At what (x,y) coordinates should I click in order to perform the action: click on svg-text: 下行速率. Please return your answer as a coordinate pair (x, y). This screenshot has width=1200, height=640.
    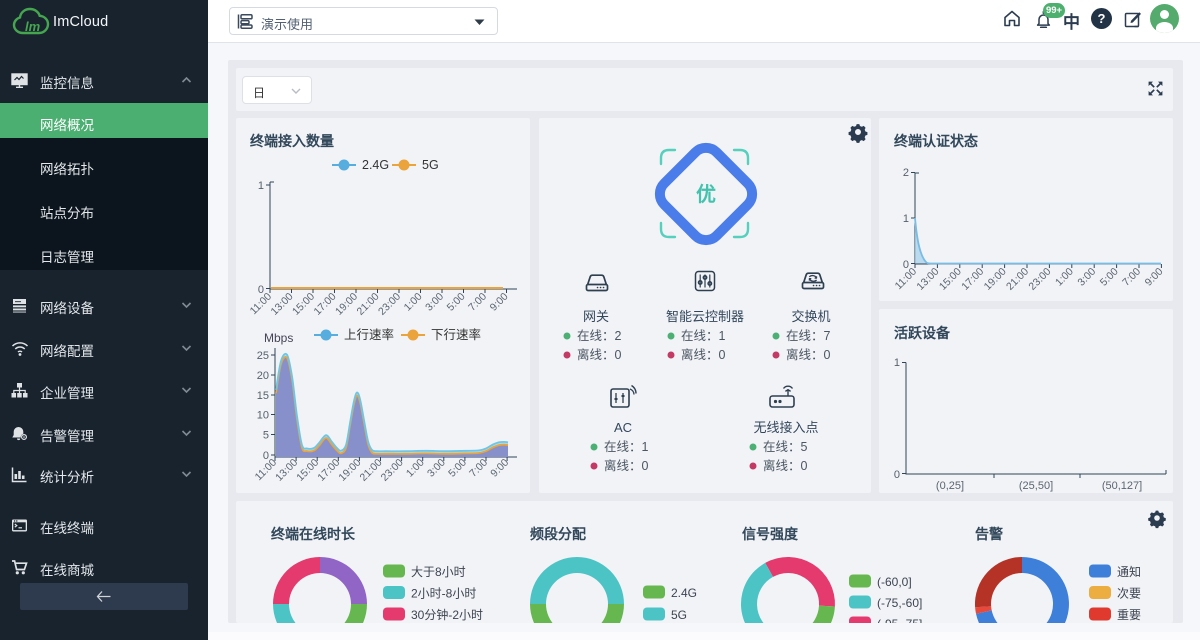
    Looking at the image, I should click on (456, 334).